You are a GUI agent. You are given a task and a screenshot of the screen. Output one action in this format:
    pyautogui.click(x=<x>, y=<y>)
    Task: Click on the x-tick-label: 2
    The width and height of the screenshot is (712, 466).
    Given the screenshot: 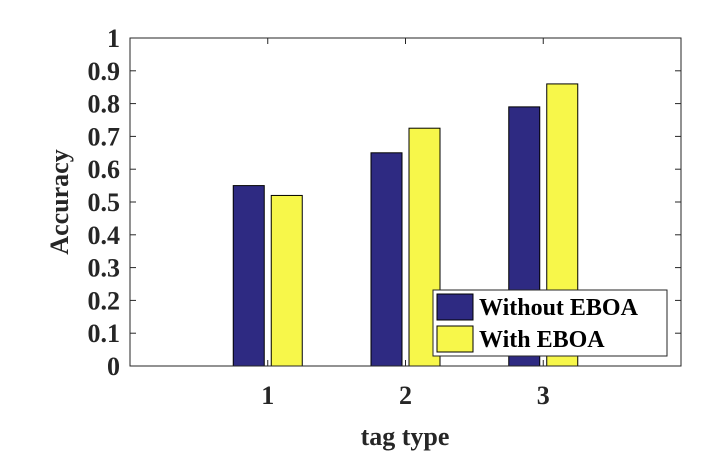 What is the action you would take?
    pyautogui.click(x=405, y=395)
    